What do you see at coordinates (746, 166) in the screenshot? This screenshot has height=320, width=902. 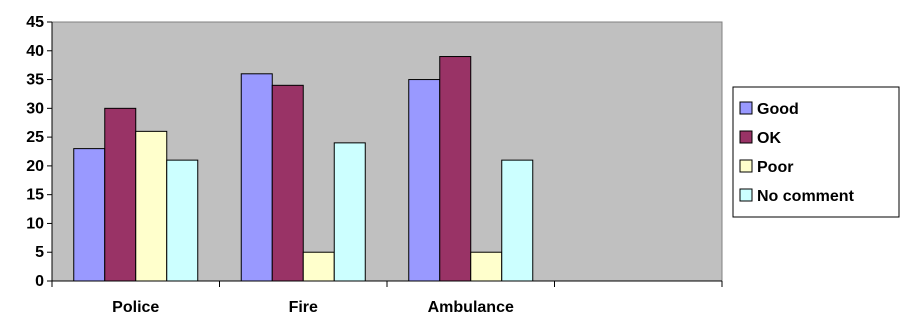 I see `legend-swatch-poor` at bounding box center [746, 166].